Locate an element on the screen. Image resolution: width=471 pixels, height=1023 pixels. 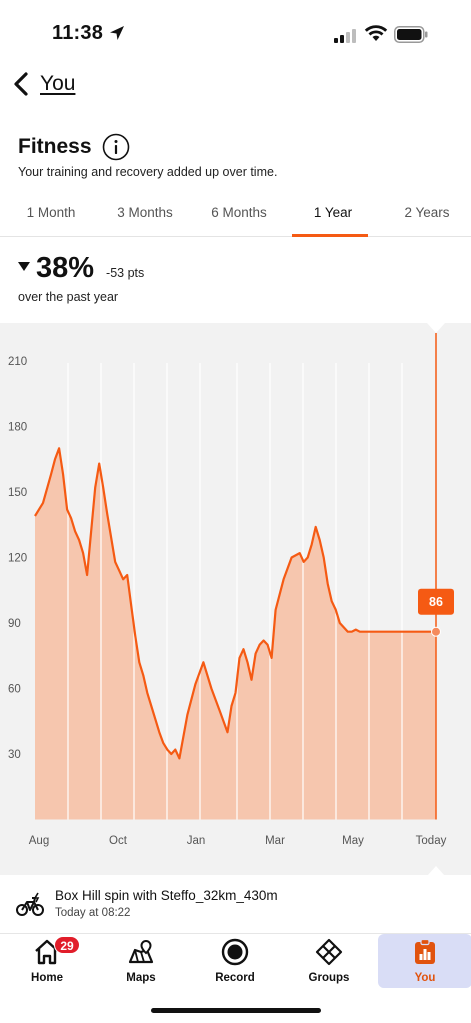
nav-record: Record is located at coordinates (235, 961).